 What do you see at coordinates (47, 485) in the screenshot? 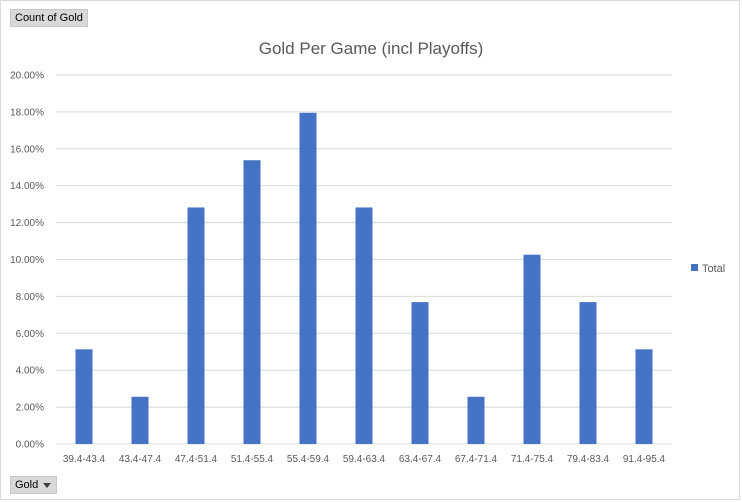
I see `dropdown-arrow-icon` at bounding box center [47, 485].